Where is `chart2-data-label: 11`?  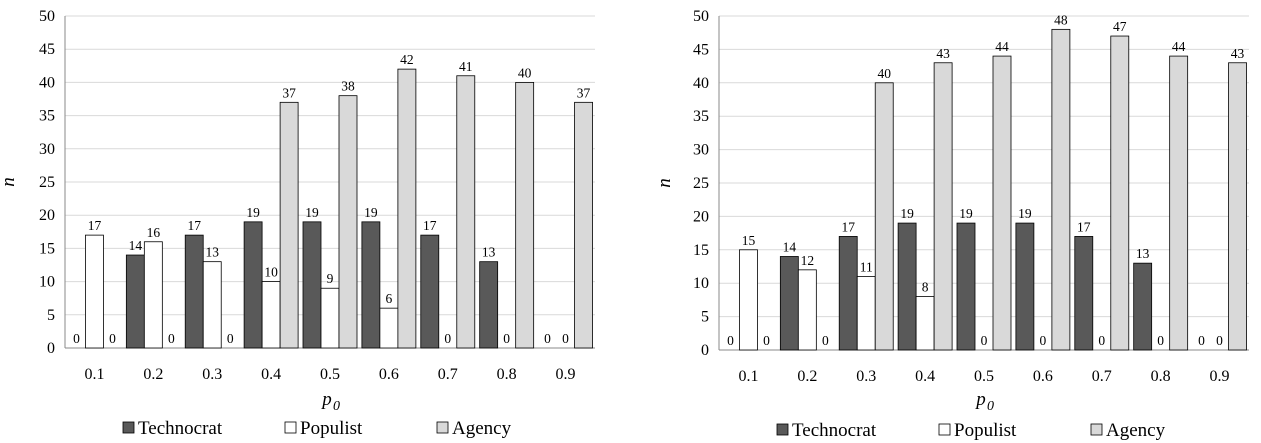 chart2-data-label: 11 is located at coordinates (866, 267).